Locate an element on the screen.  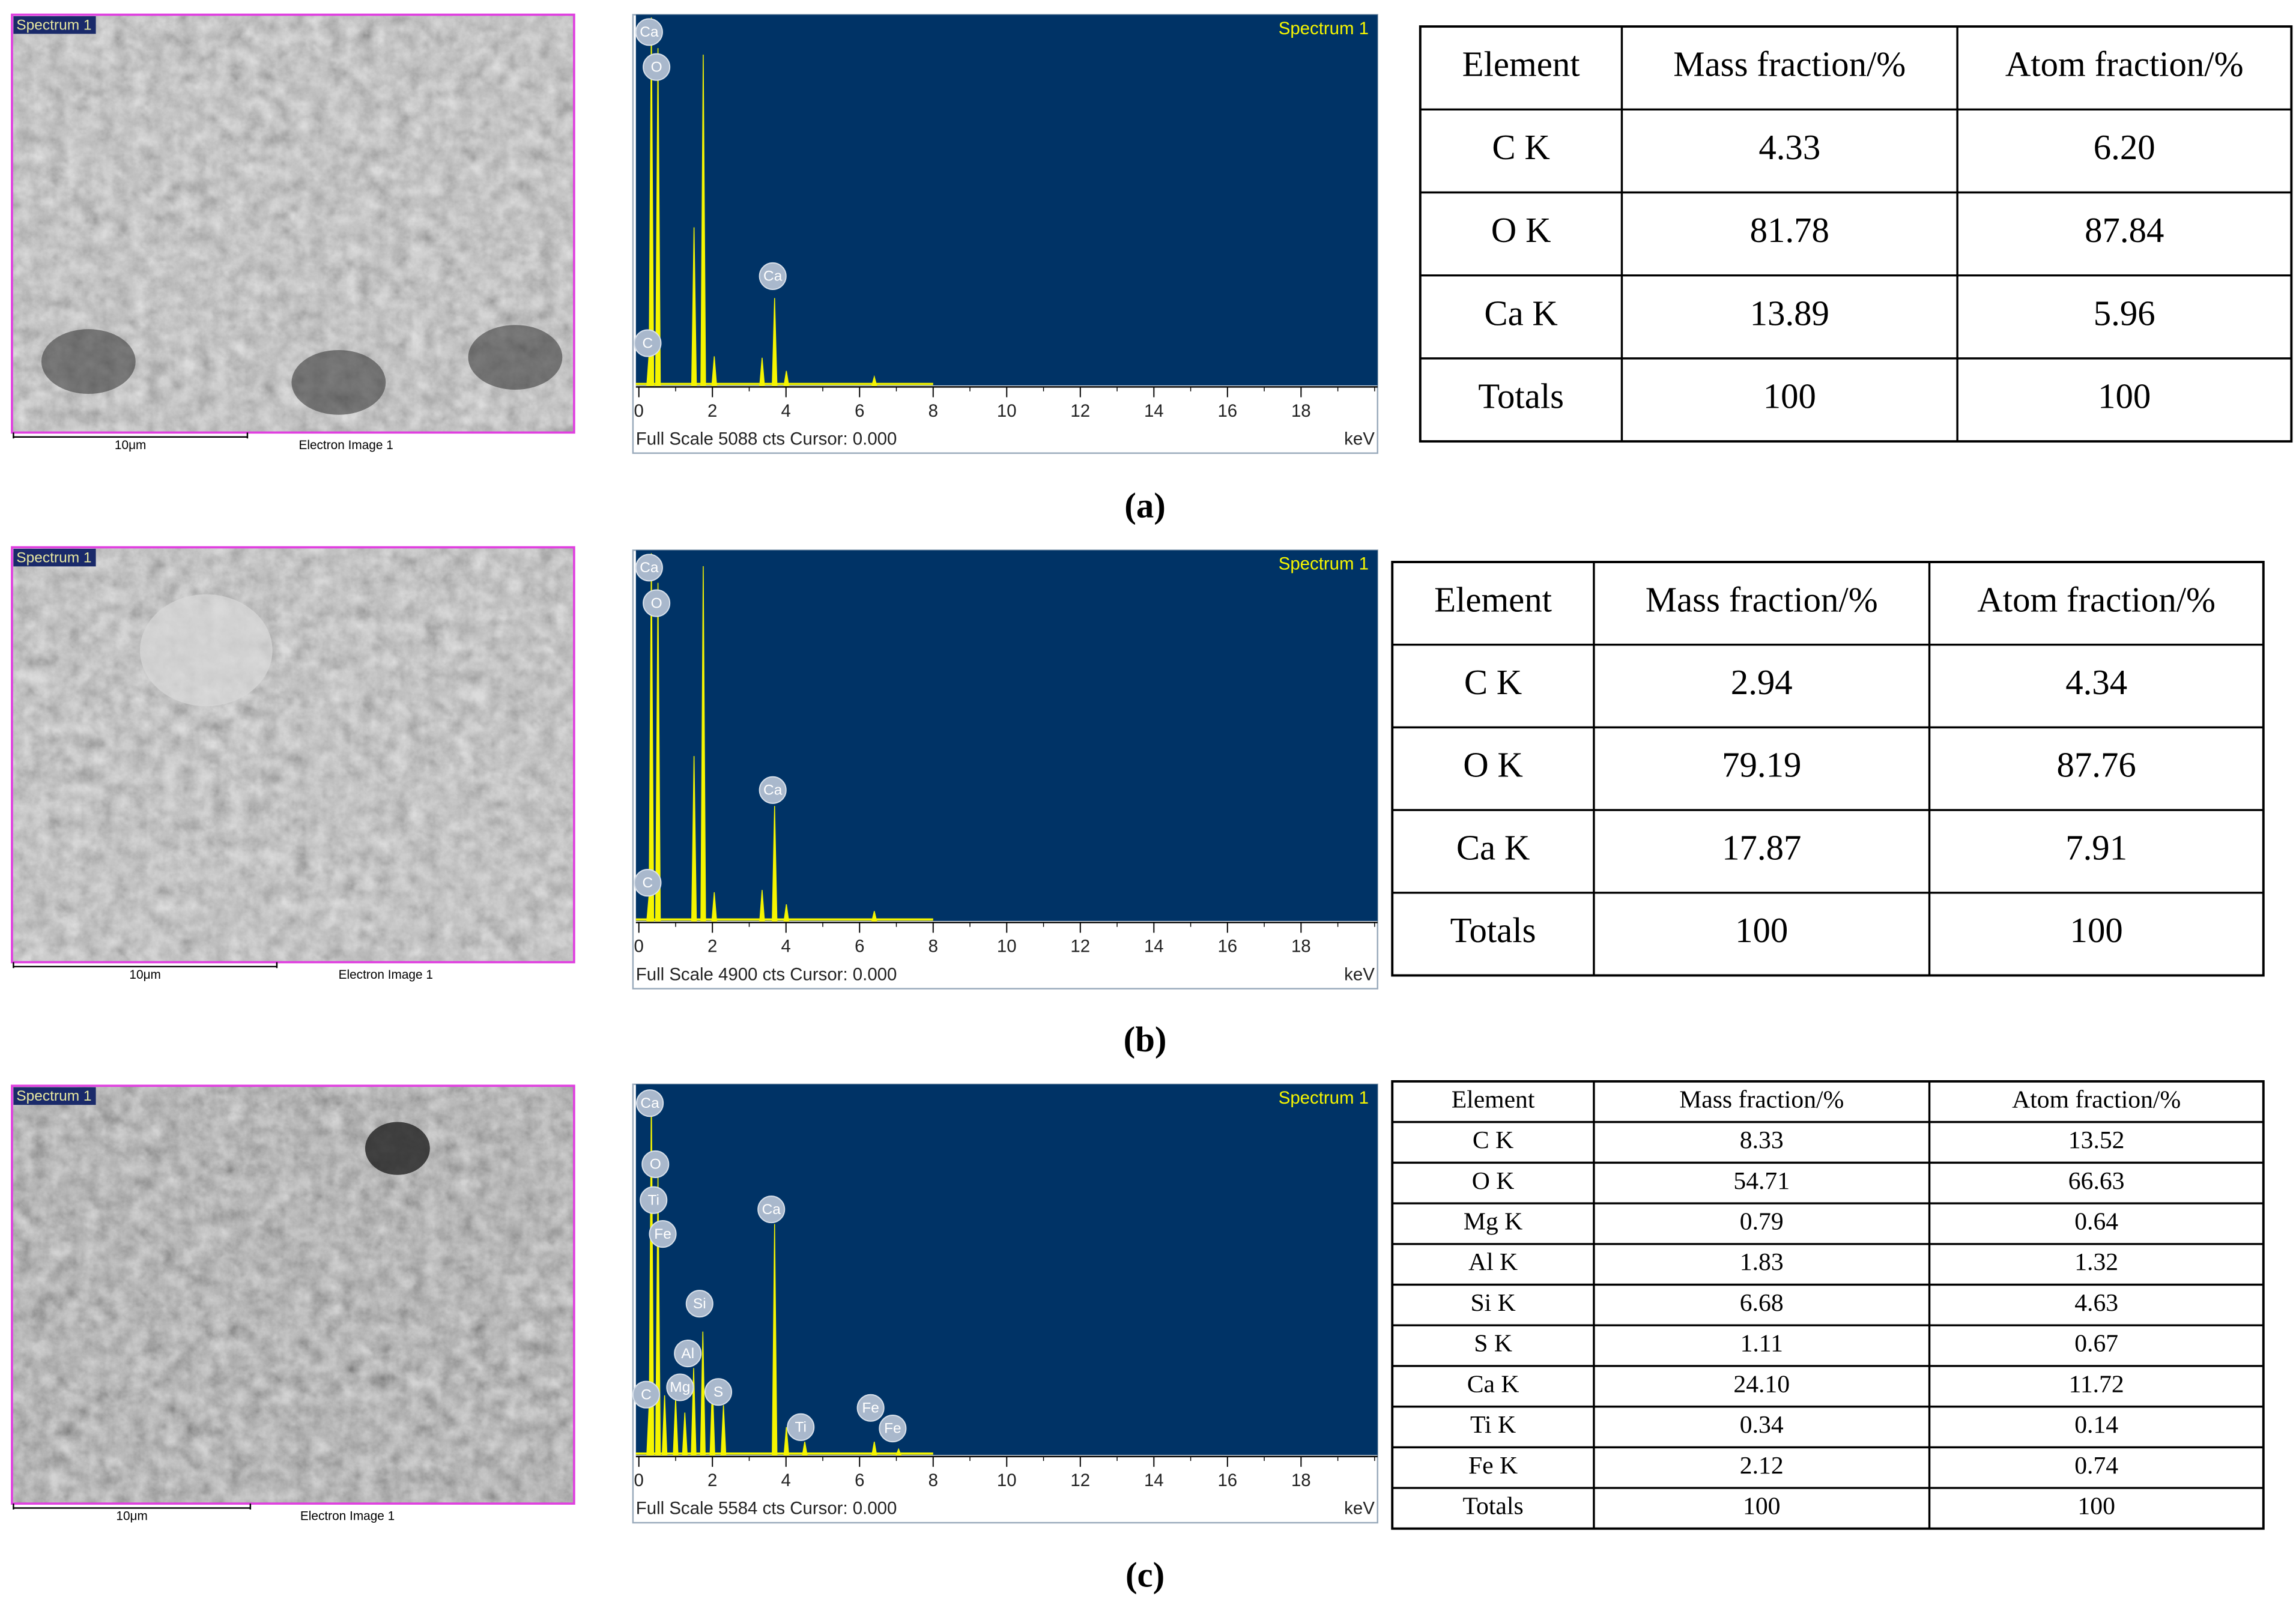
table-cell: 4.34 is located at coordinates (2096, 683).